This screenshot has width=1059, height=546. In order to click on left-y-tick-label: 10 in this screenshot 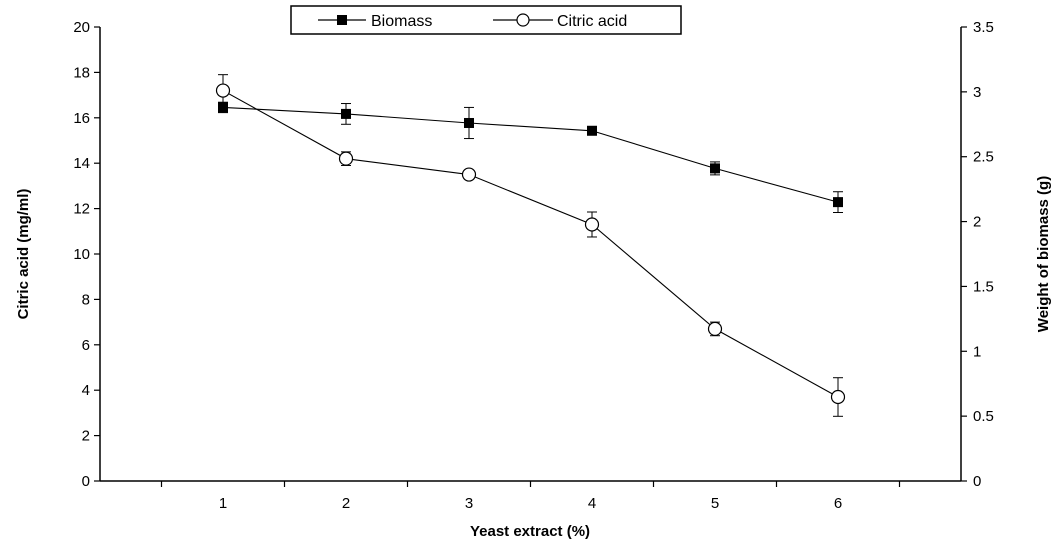, I will do `click(81, 254)`.